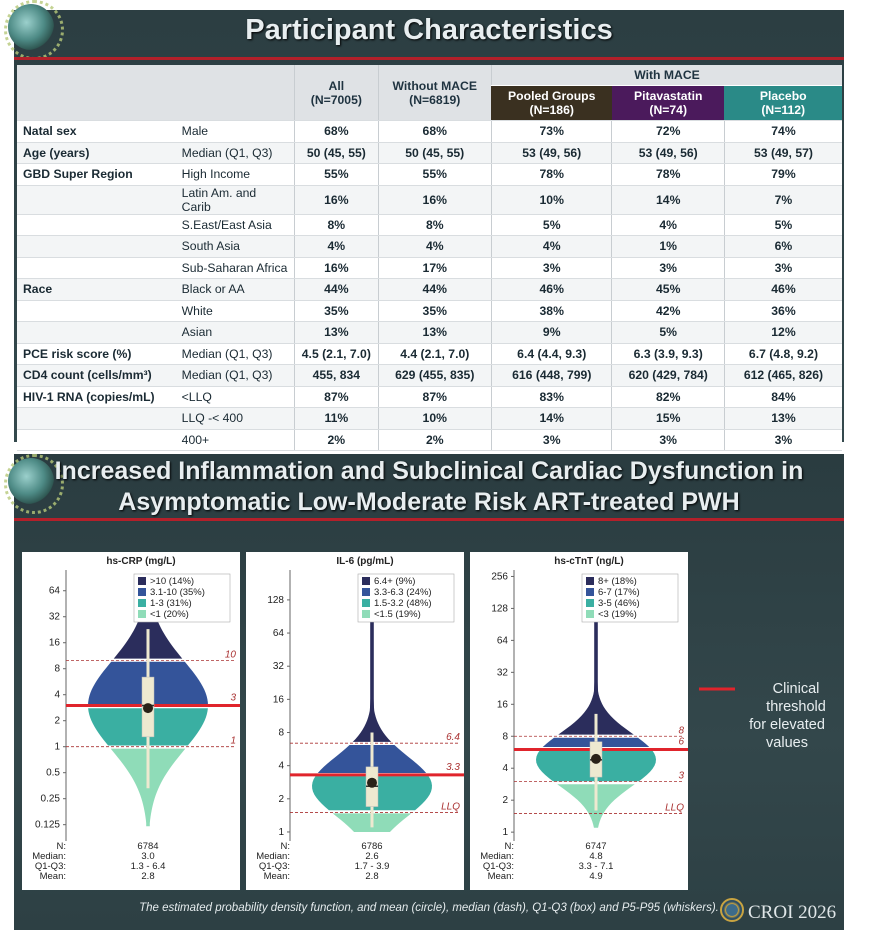 This screenshot has width=883, height=934. Describe the element at coordinates (498, 866) in the screenshot. I see `stat-label: Q1-Q3:` at that location.